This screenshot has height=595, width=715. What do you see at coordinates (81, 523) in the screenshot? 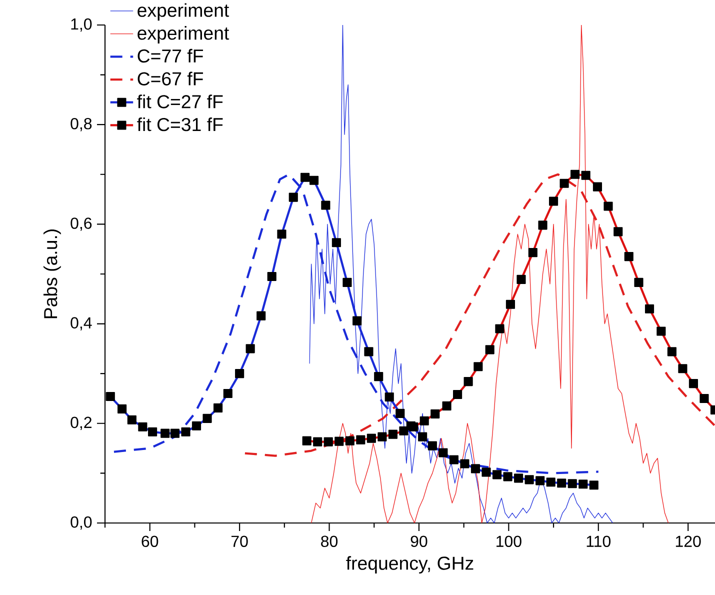
I see `y-tick-label: 0,0` at bounding box center [81, 523].